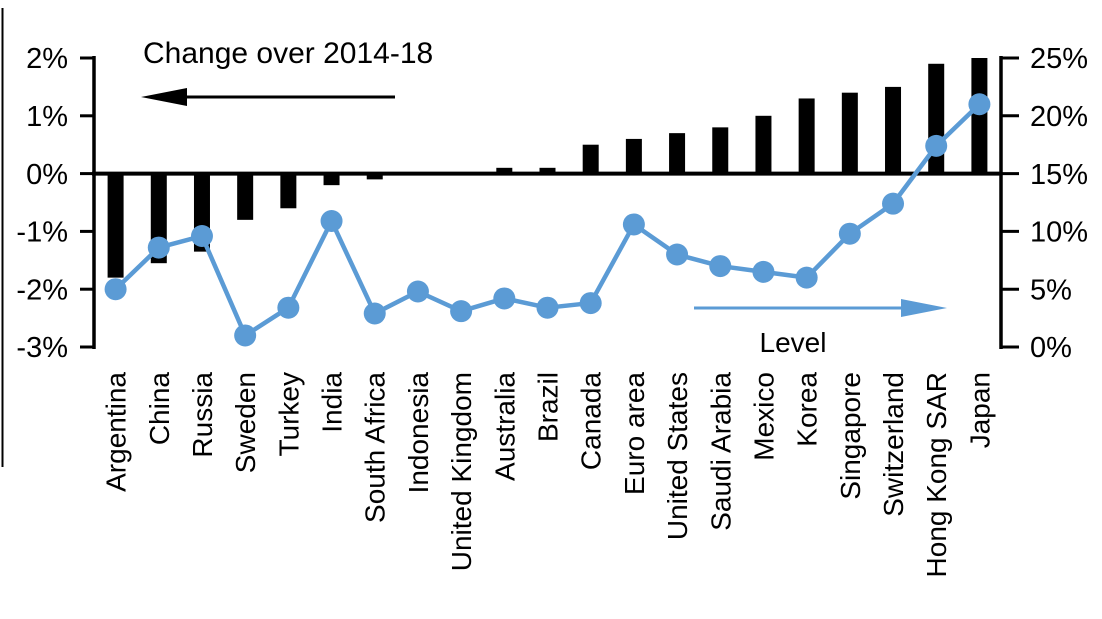 The height and width of the screenshot is (619, 1102). Describe the element at coordinates (1059, 117) in the screenshot. I see `right-axis-tick-label: 20%` at that location.